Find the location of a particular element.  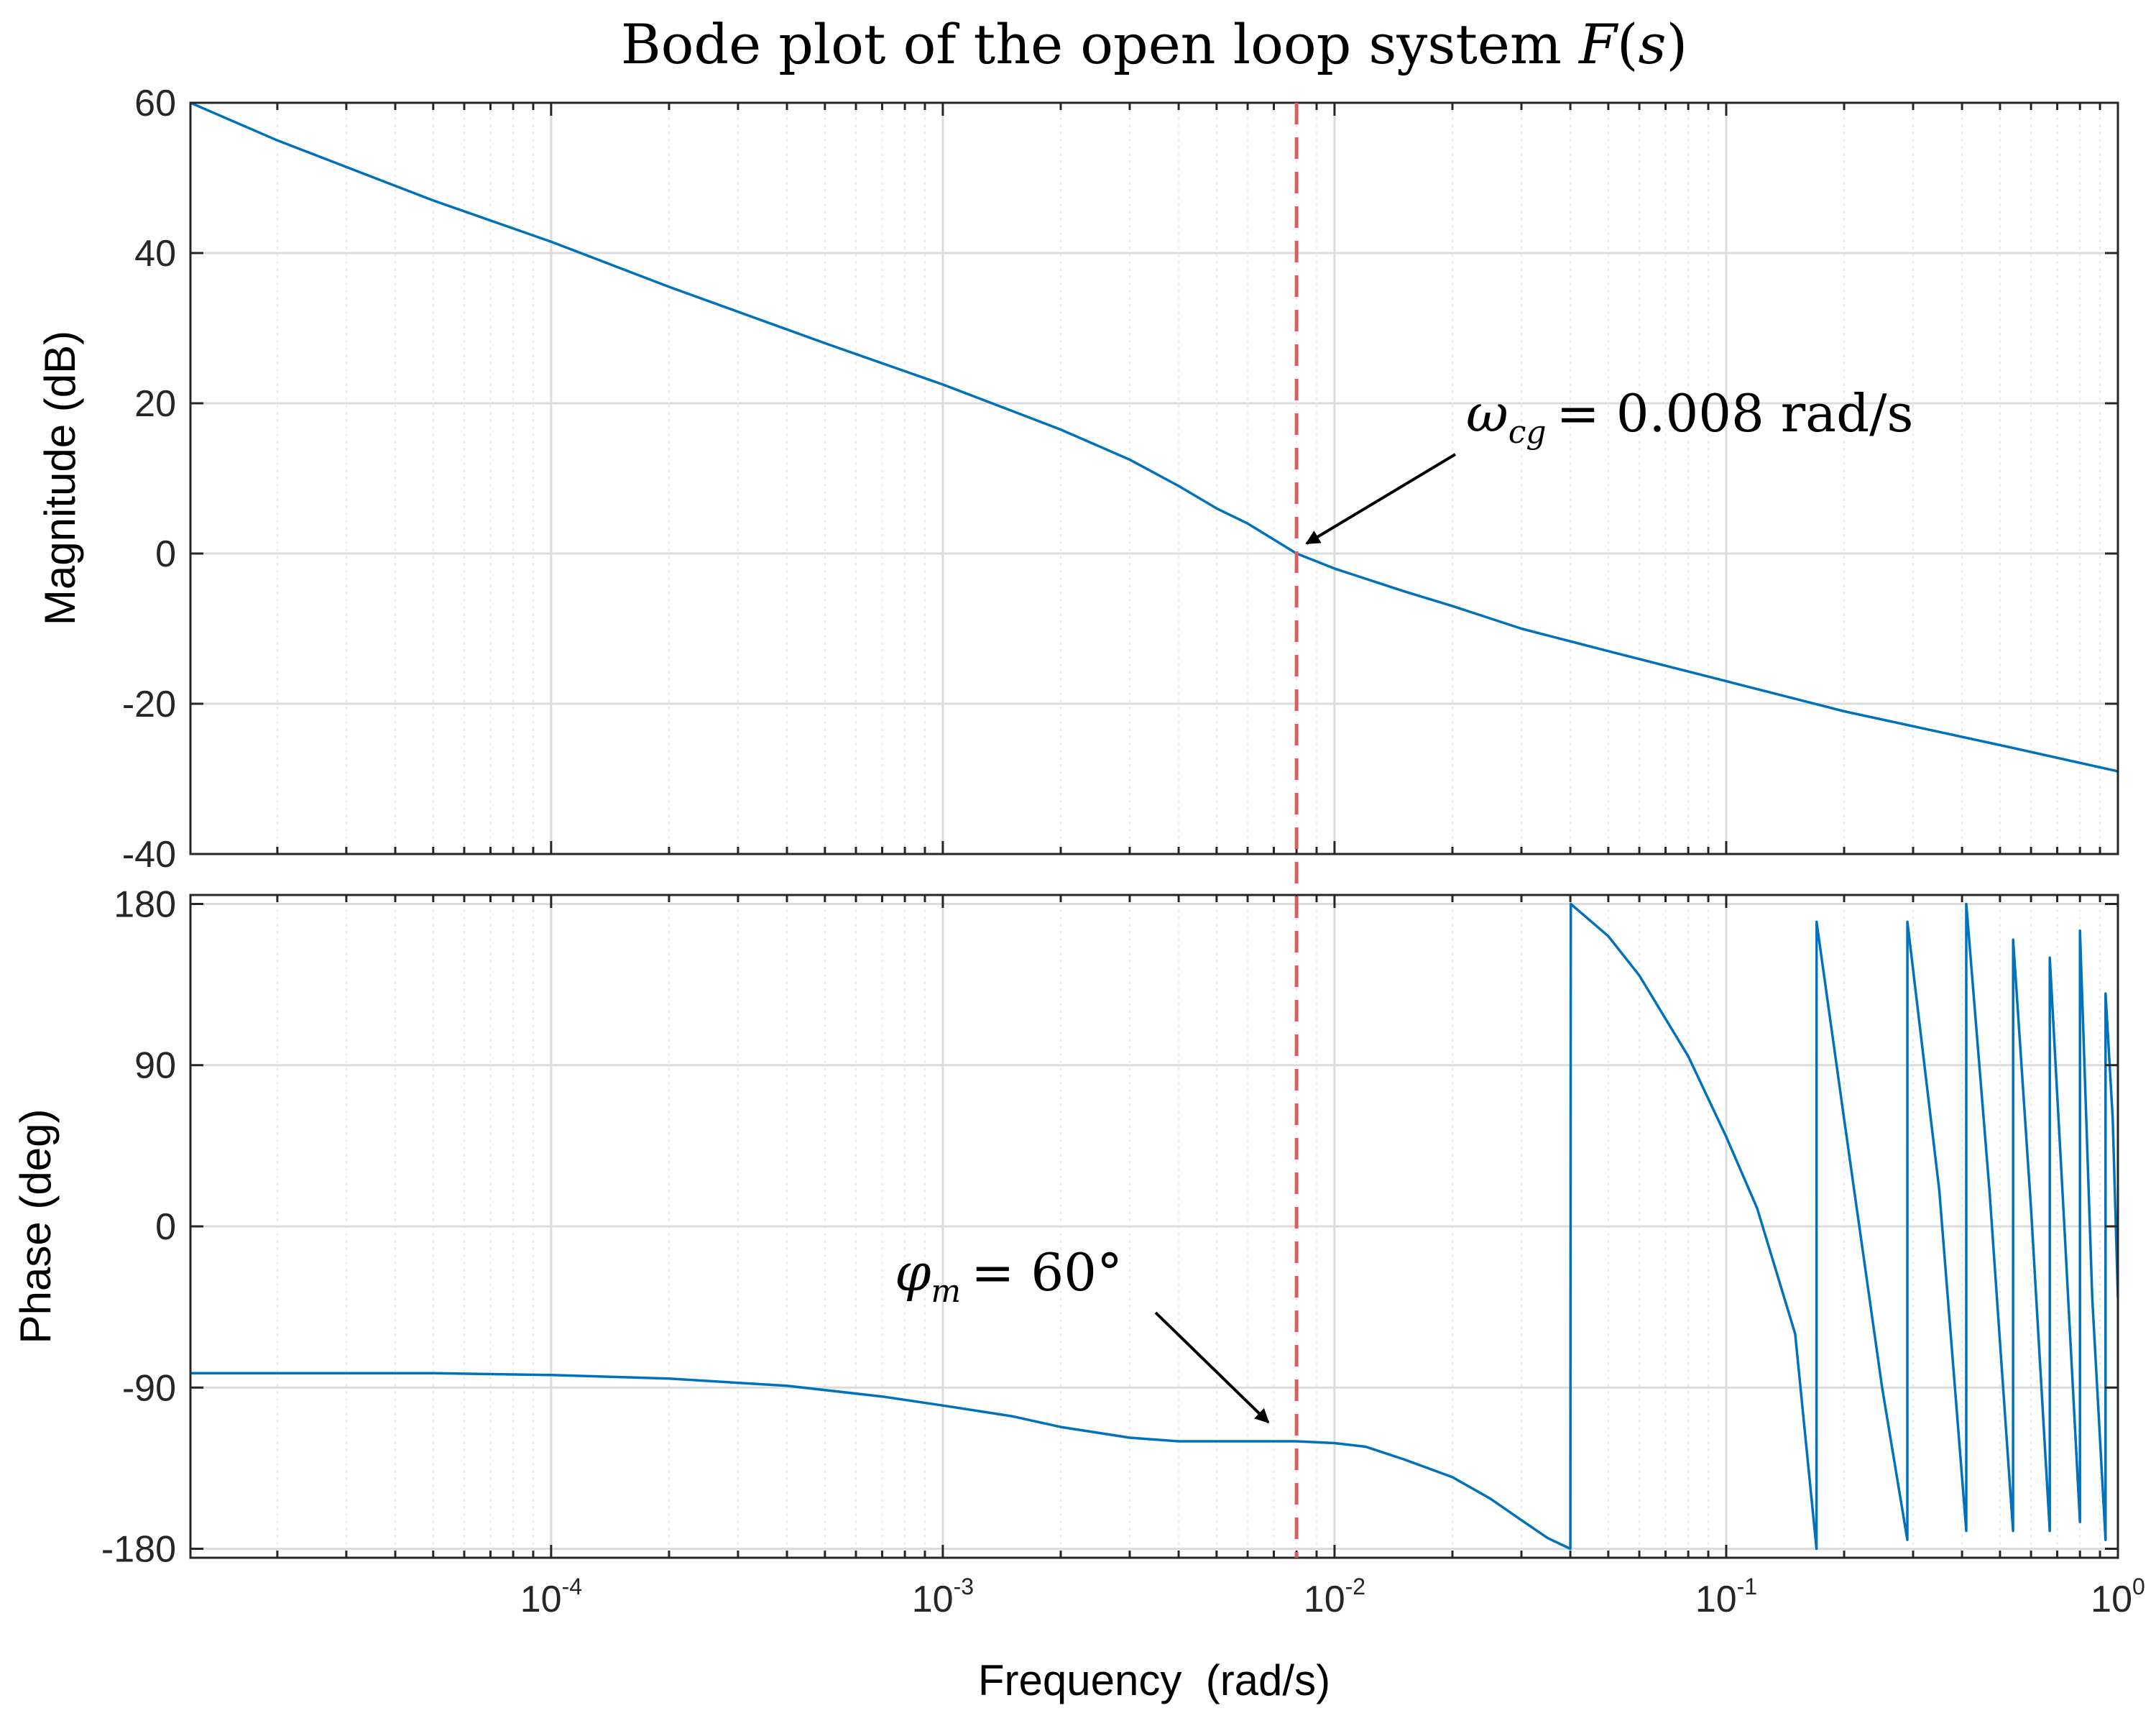

x-tick-label-exponent: -2 is located at coordinates (1355, 1586).